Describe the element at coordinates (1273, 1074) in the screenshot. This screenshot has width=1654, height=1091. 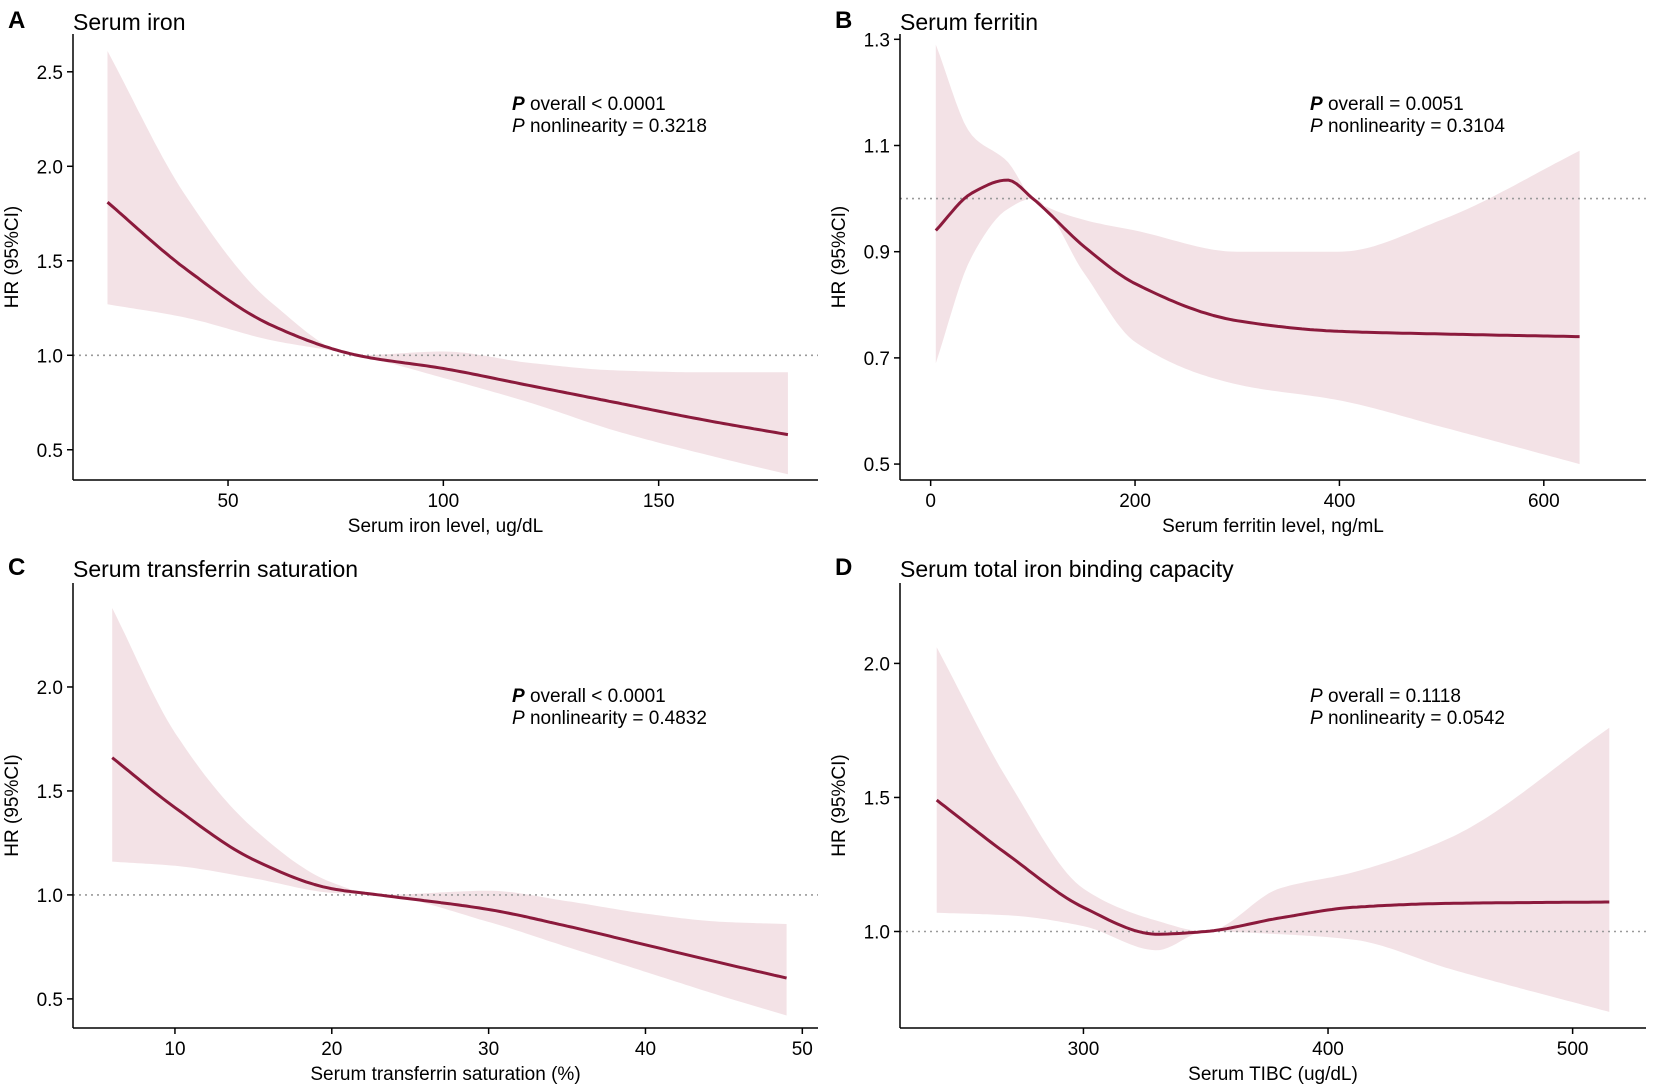
I see `x-axis-label: Serum TIBC (ug/dL)` at that location.